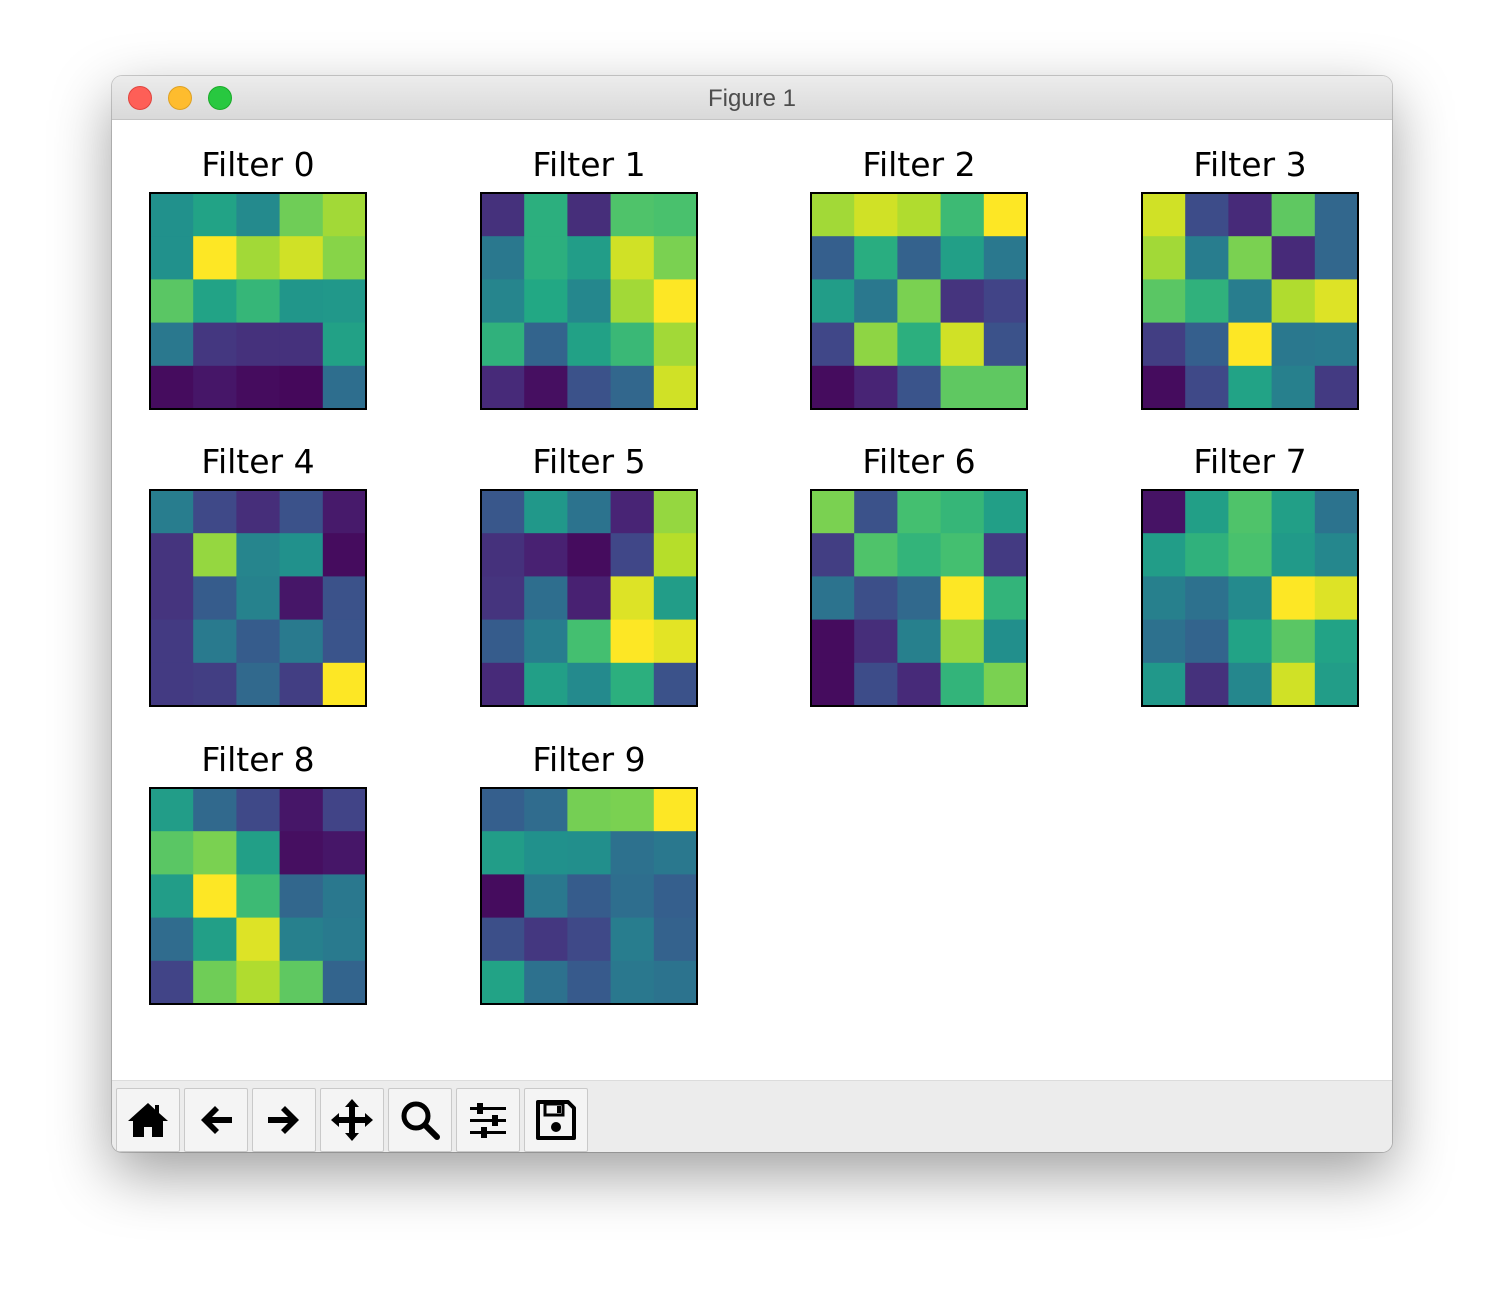 This screenshot has height=1300, width=1504. What do you see at coordinates (420, 1120) in the screenshot?
I see `zoom-button` at bounding box center [420, 1120].